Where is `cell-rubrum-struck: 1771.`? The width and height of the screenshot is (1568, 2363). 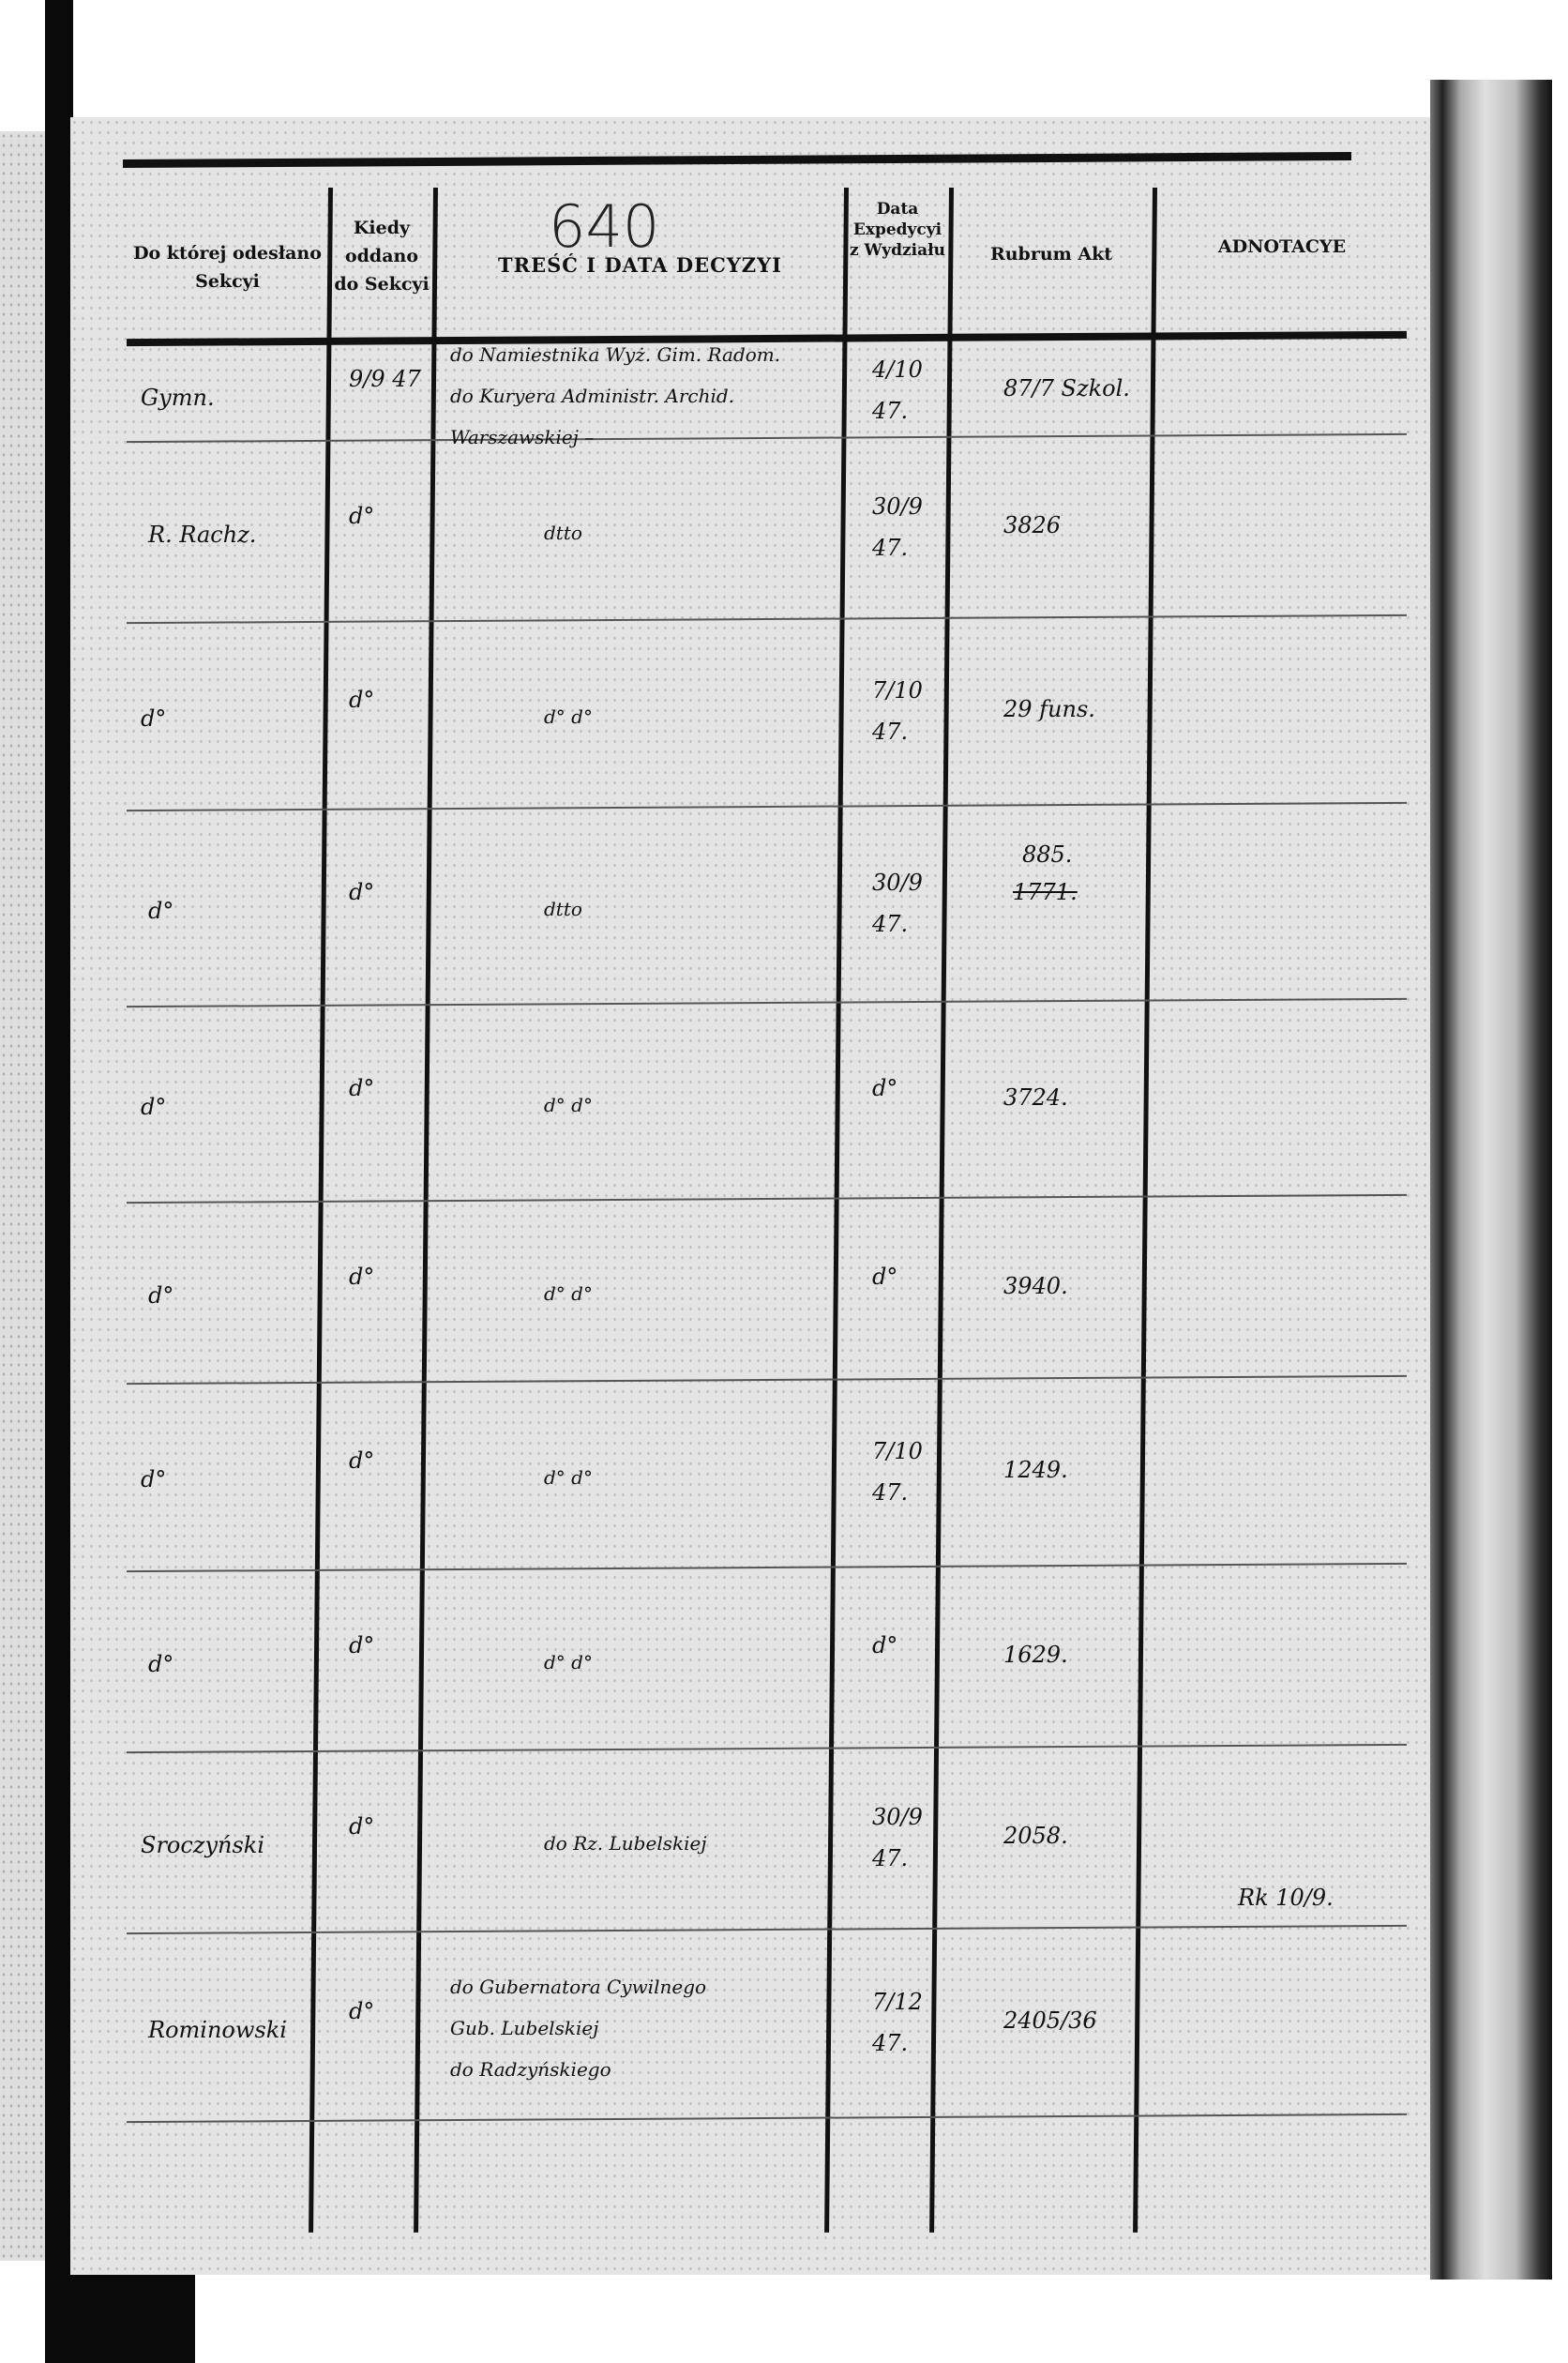 cell-rubrum-struck: 1771. is located at coordinates (1046, 891).